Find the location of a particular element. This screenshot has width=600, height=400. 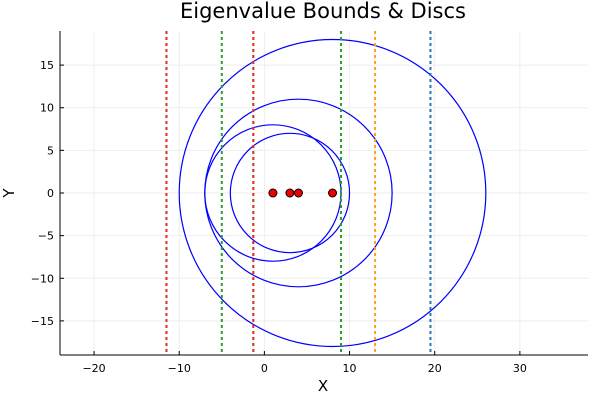

eigenvalue-points is located at coordinates (303, 193).